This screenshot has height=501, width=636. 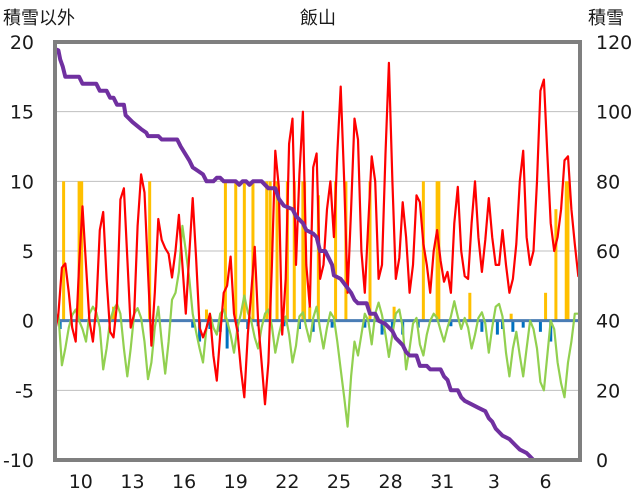 What do you see at coordinates (310, 482) in the screenshot?
I see `x-axis-ticks: 10 13 16 19 22 25 28 31 3 6` at bounding box center [310, 482].